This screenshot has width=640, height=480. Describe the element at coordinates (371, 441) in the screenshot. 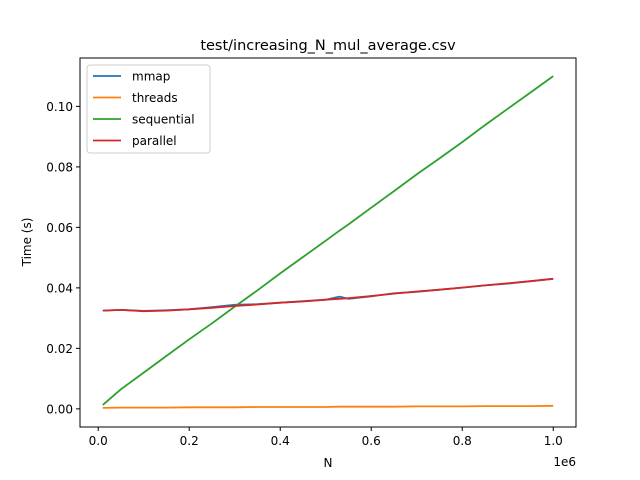

I see `x-tick-label: 0.6` at that location.